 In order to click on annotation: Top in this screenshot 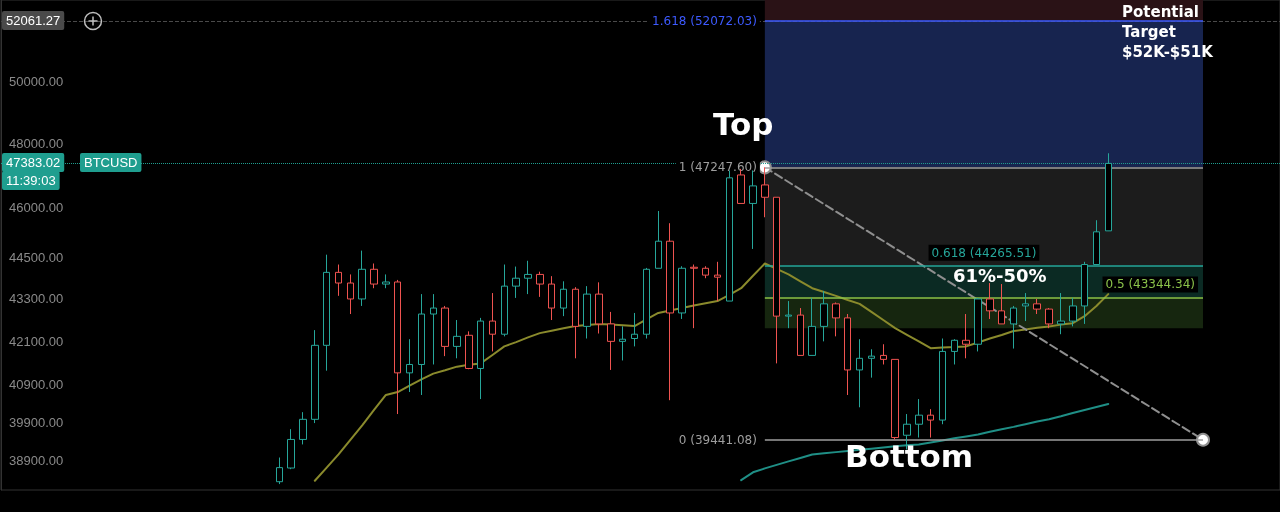, I will do `click(743, 123)`.